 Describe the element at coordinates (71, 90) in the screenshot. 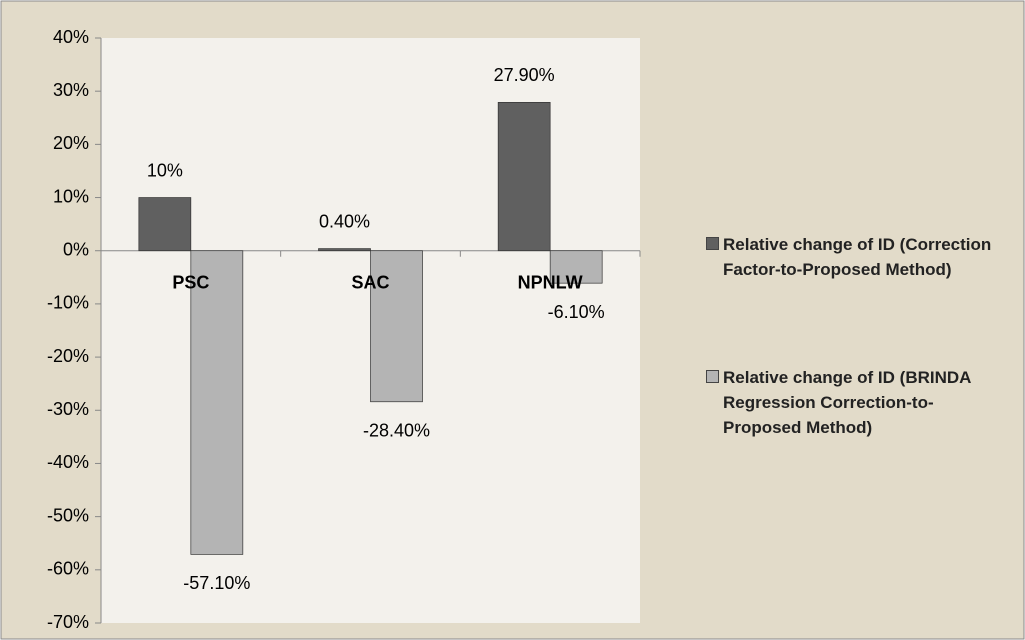

I see `y-tick-label: 30%` at that location.